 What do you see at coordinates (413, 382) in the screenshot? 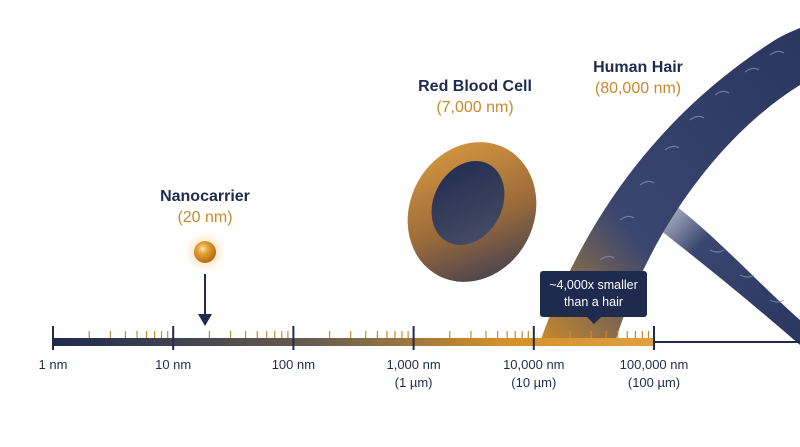
I see `tick-label-unit: (1 µm)` at bounding box center [413, 382].